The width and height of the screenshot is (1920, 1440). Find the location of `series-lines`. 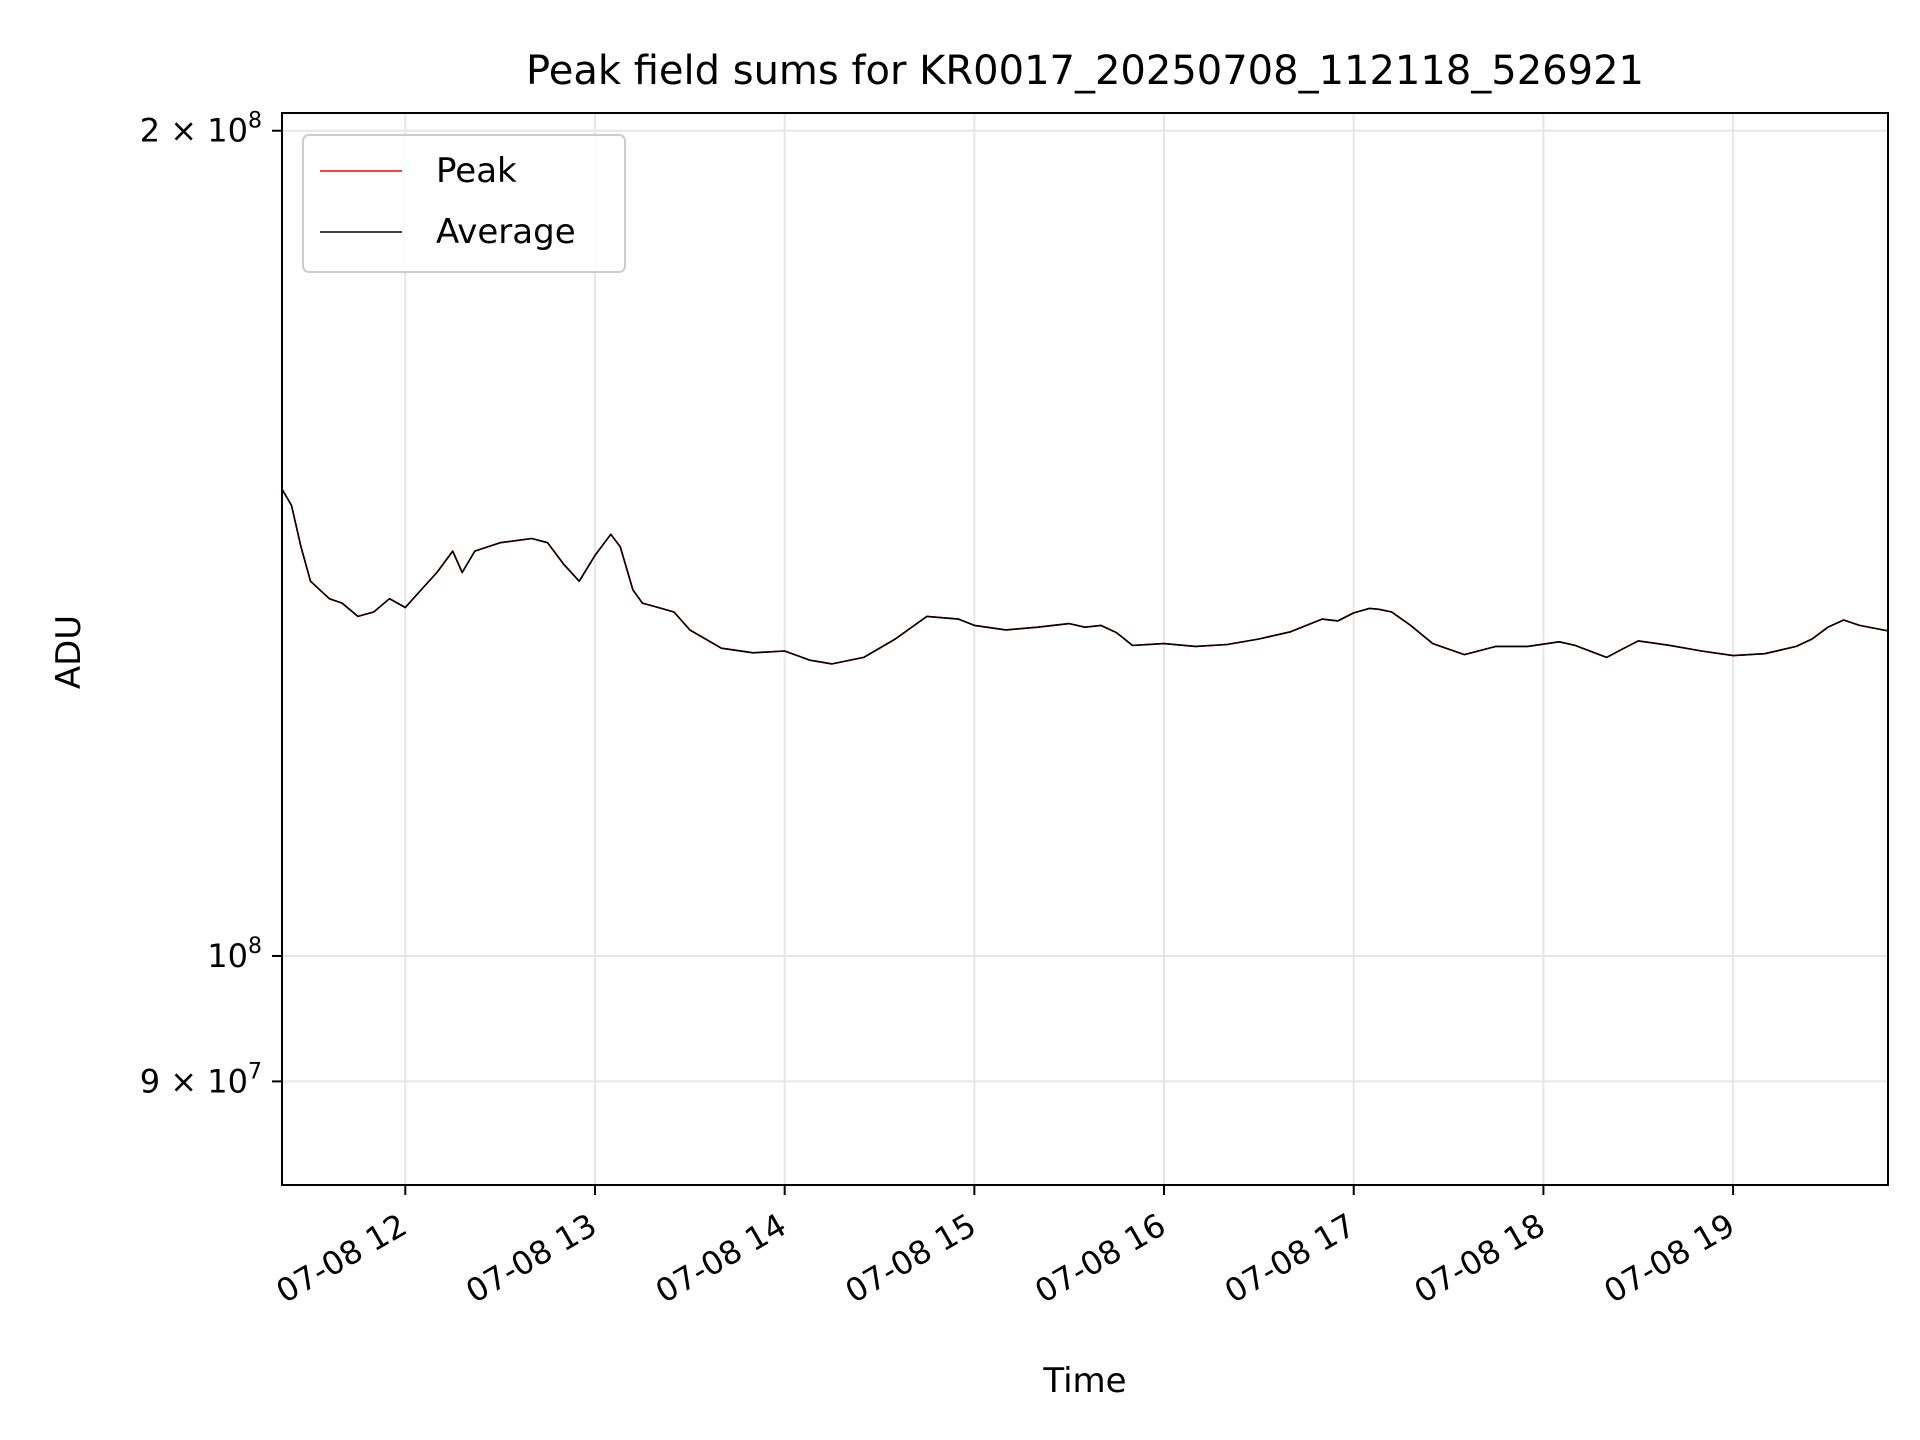

series-lines is located at coordinates (1085, 576).